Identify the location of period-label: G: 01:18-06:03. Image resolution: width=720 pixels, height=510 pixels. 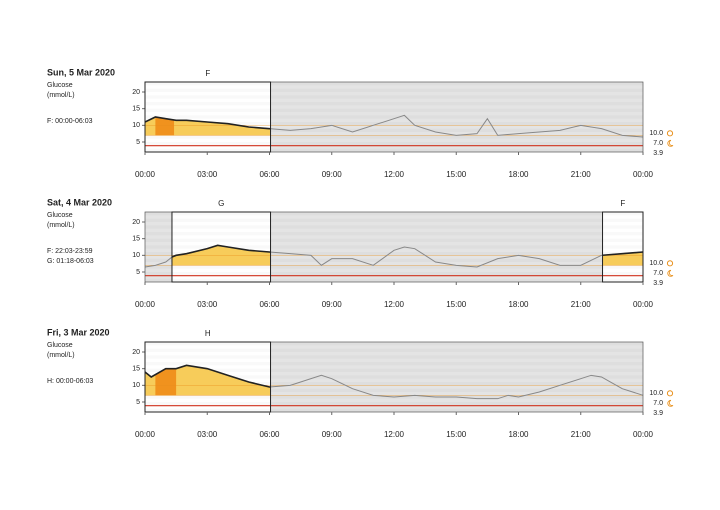
(70, 261).